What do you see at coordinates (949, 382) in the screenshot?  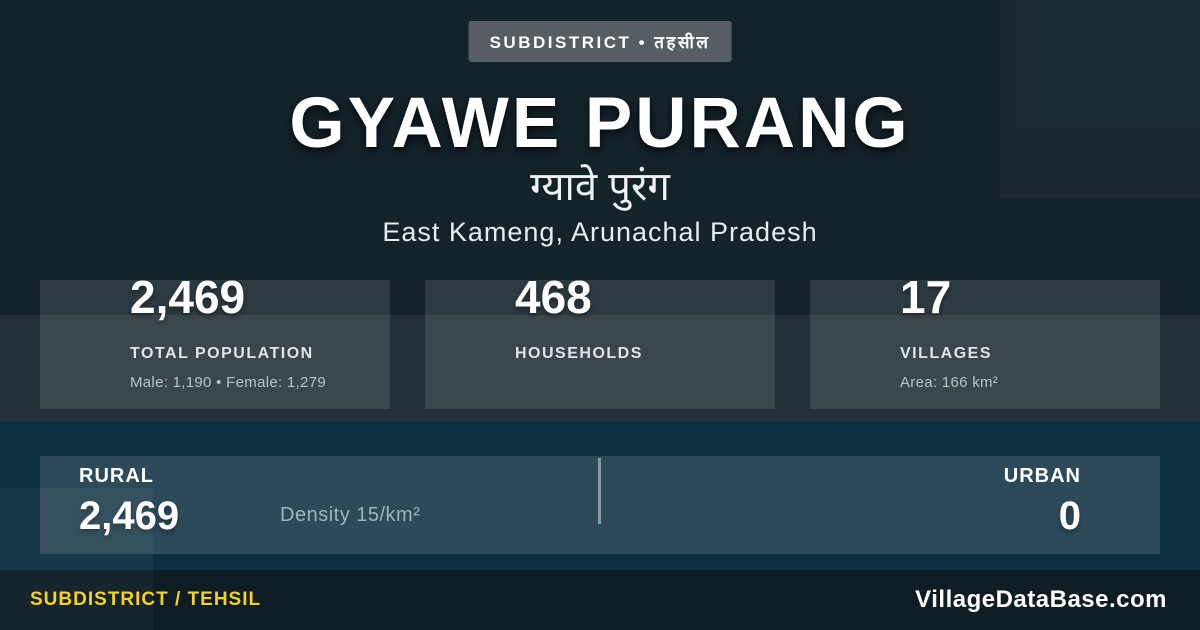 I see `stat-sublabel: Area: 166 km²` at bounding box center [949, 382].